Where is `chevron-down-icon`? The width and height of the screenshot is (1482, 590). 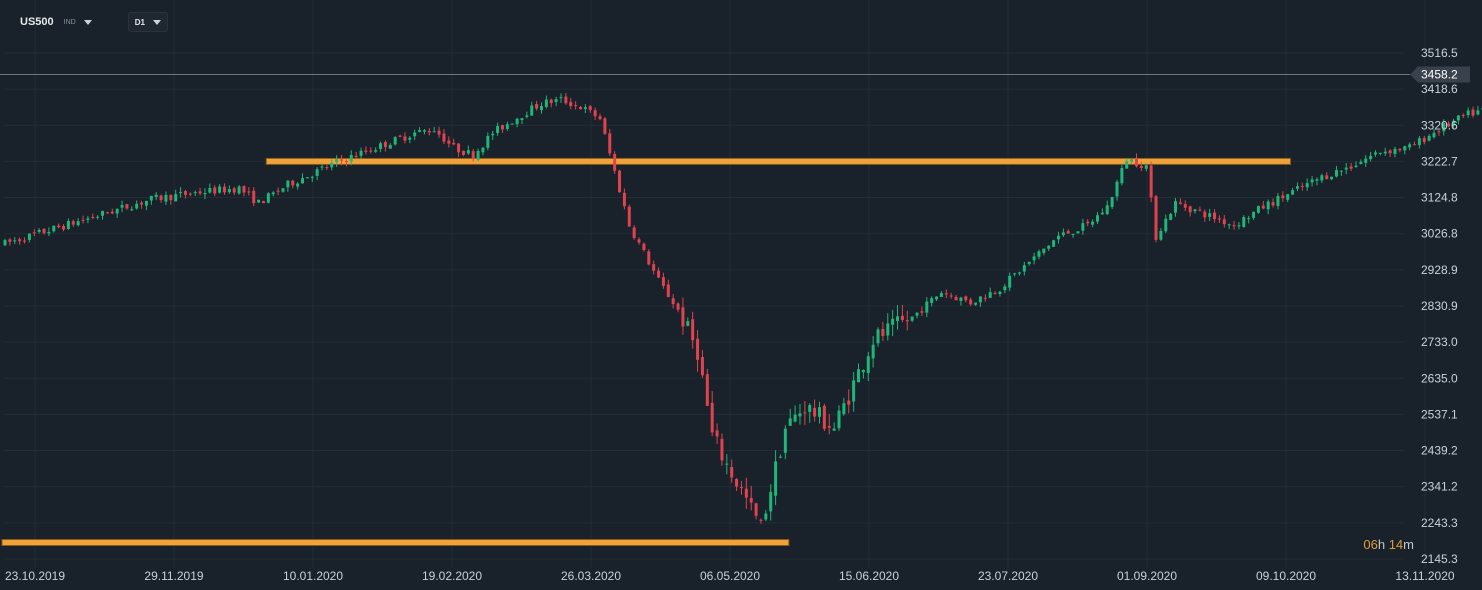
chevron-down-icon is located at coordinates (156, 22).